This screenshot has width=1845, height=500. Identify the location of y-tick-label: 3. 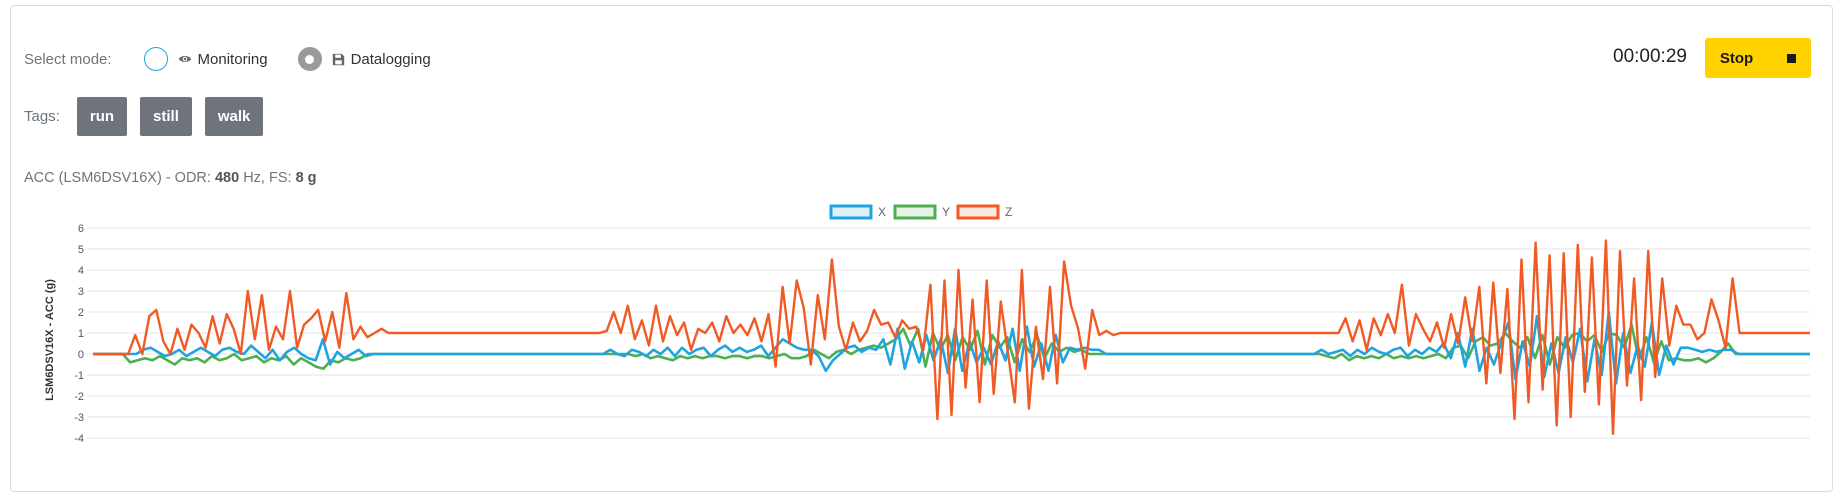
(81, 292).